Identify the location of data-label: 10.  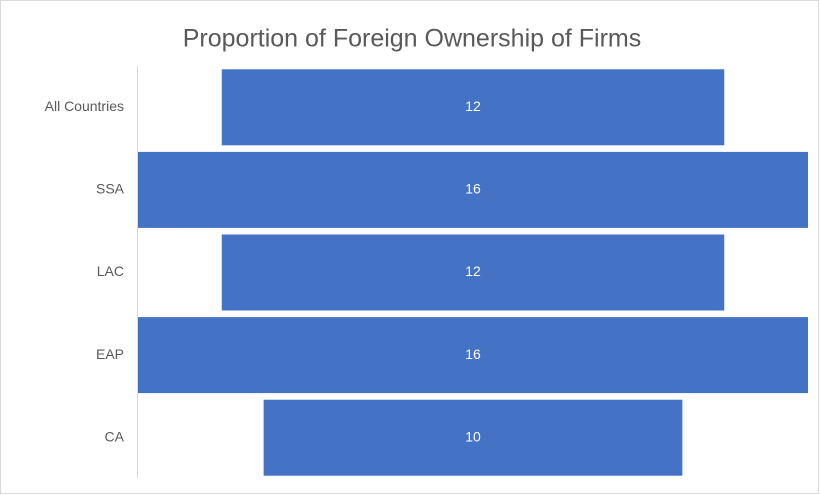
(473, 436).